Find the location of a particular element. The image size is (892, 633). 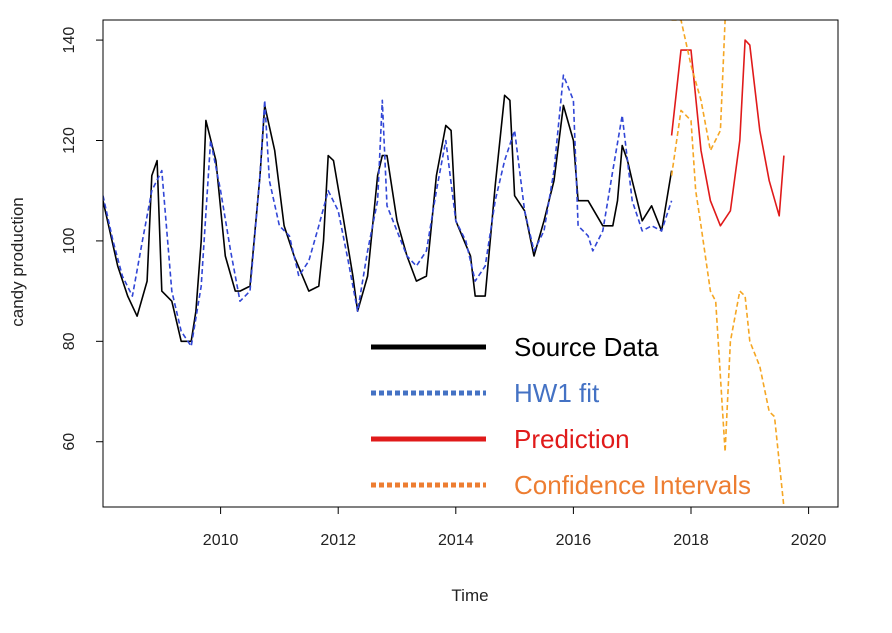

legend-label: Source Data is located at coordinates (586, 347).